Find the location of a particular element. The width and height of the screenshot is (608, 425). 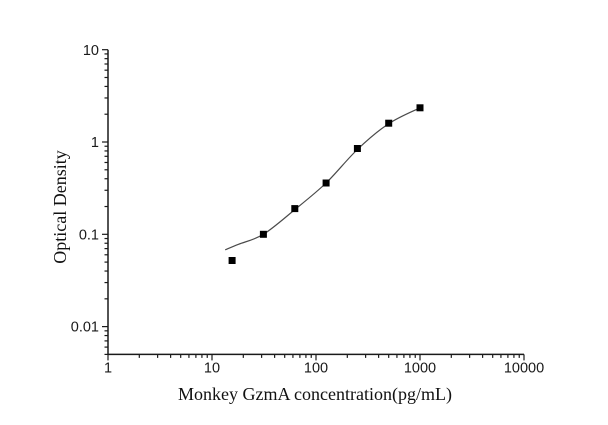

x-axis-title: Monkey GzmA concentration(pg/mL) is located at coordinates (315, 394).